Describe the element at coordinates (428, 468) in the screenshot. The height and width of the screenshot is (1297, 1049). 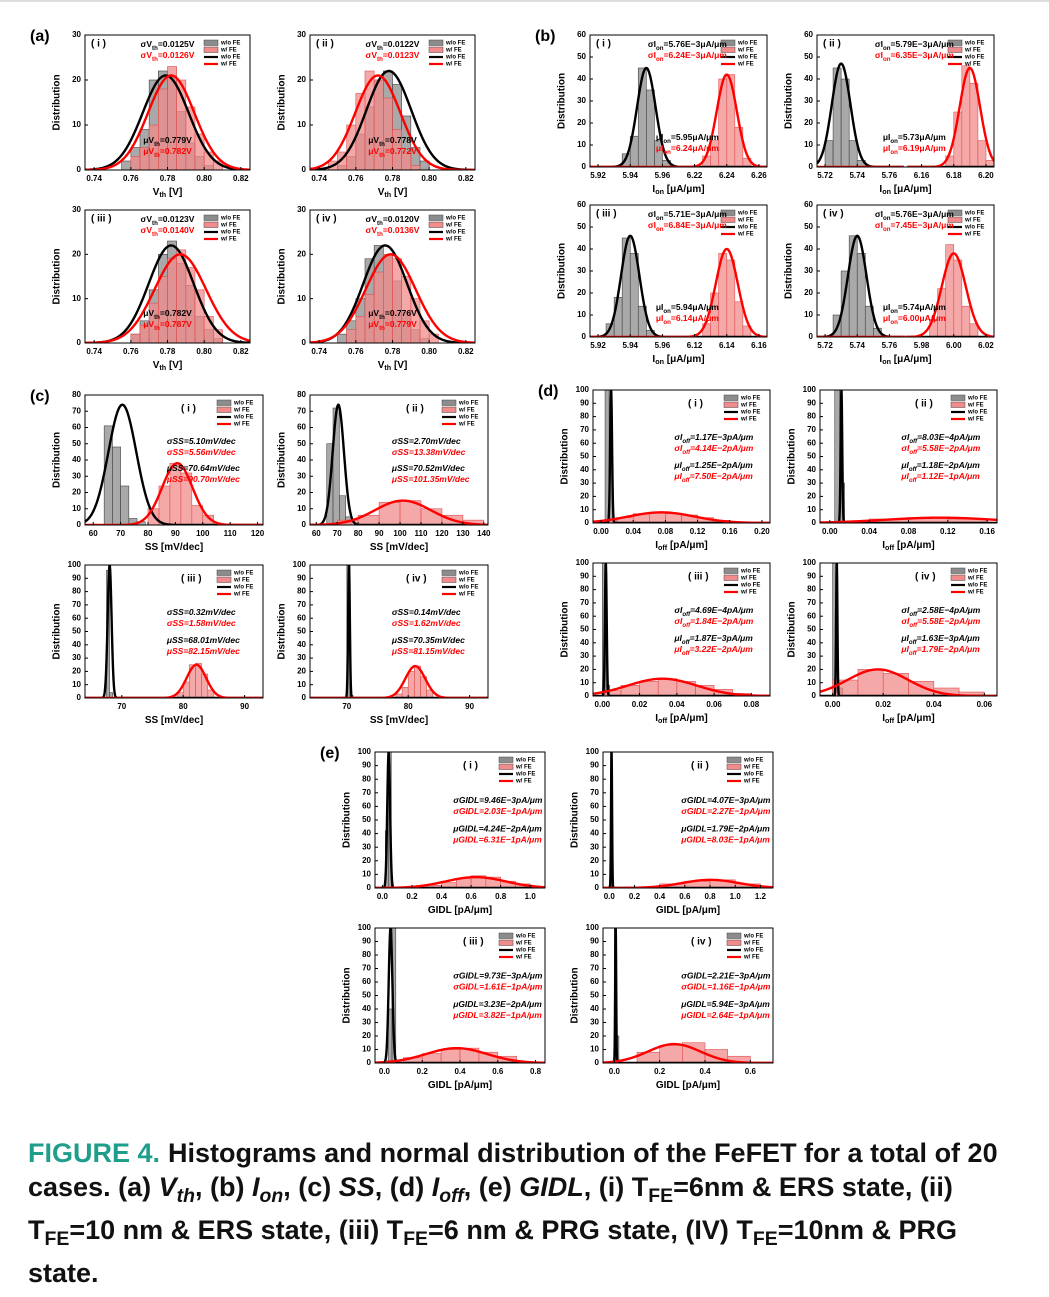
I see `text-run: μSS=70.52mV/dec` at that location.